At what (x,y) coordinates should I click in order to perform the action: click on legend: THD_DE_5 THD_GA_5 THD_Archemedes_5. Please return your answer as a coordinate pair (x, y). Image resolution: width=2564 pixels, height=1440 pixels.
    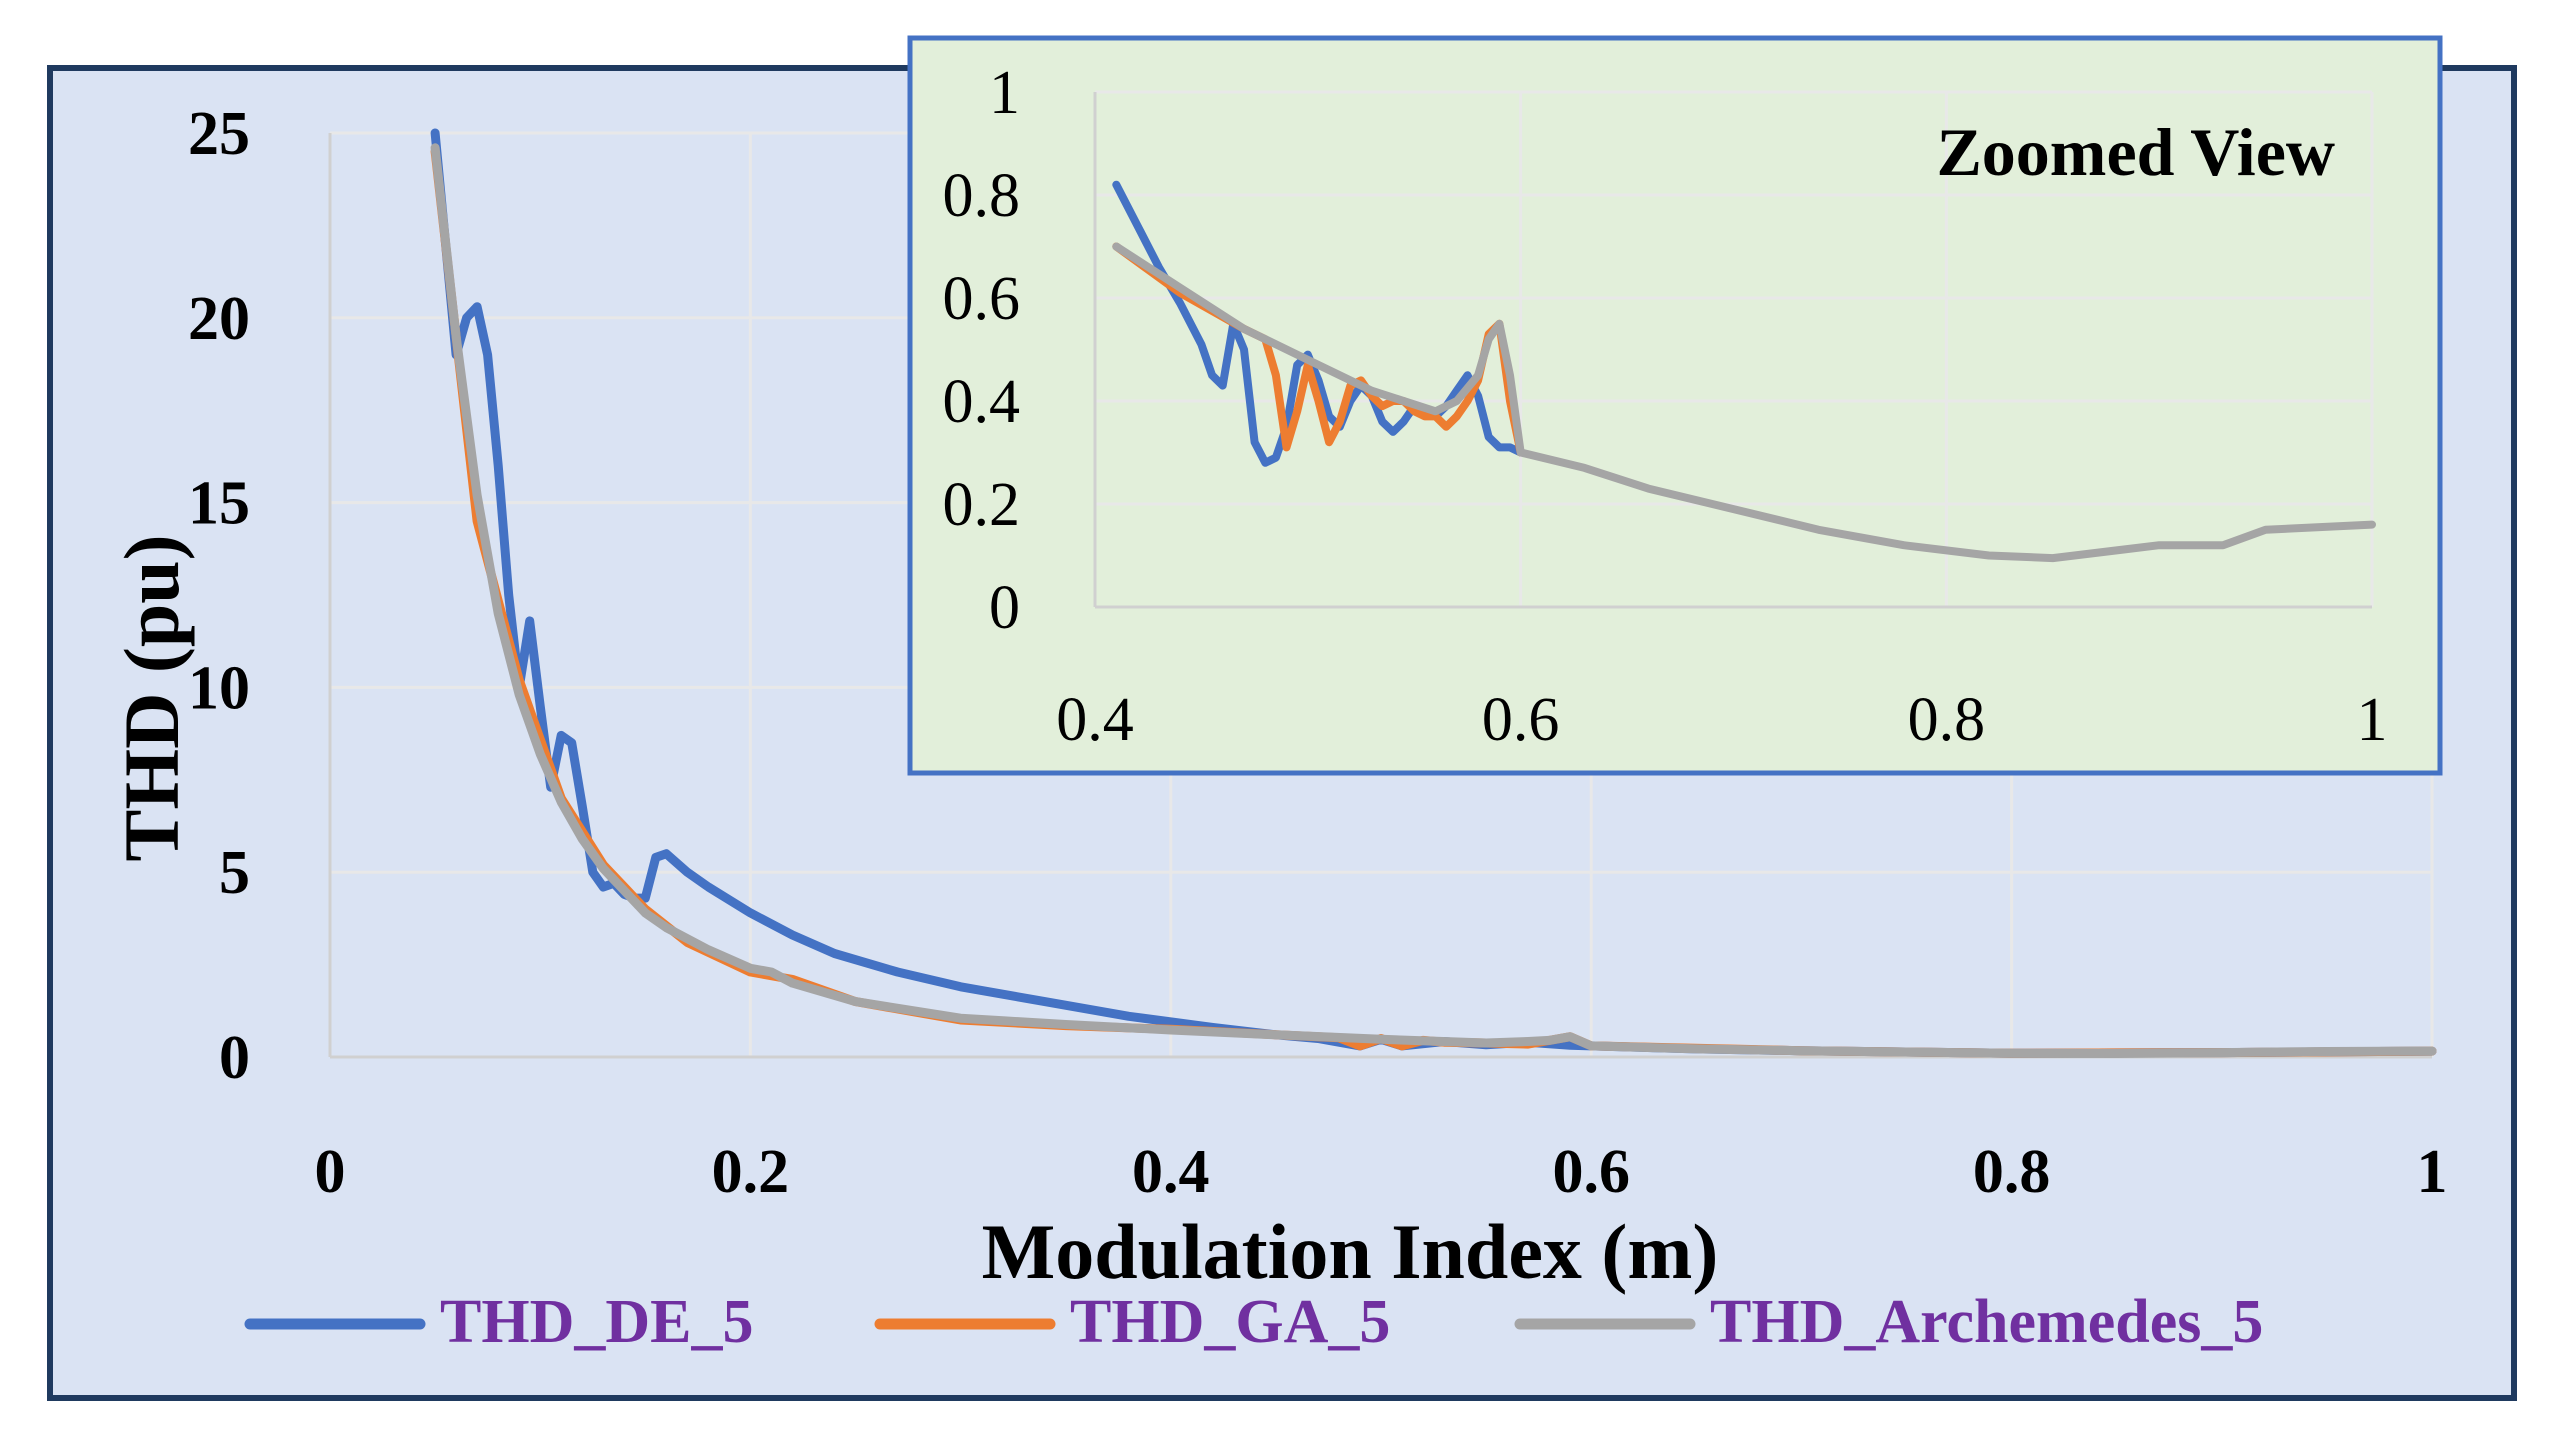
    Looking at the image, I should click on (1253, 1322).